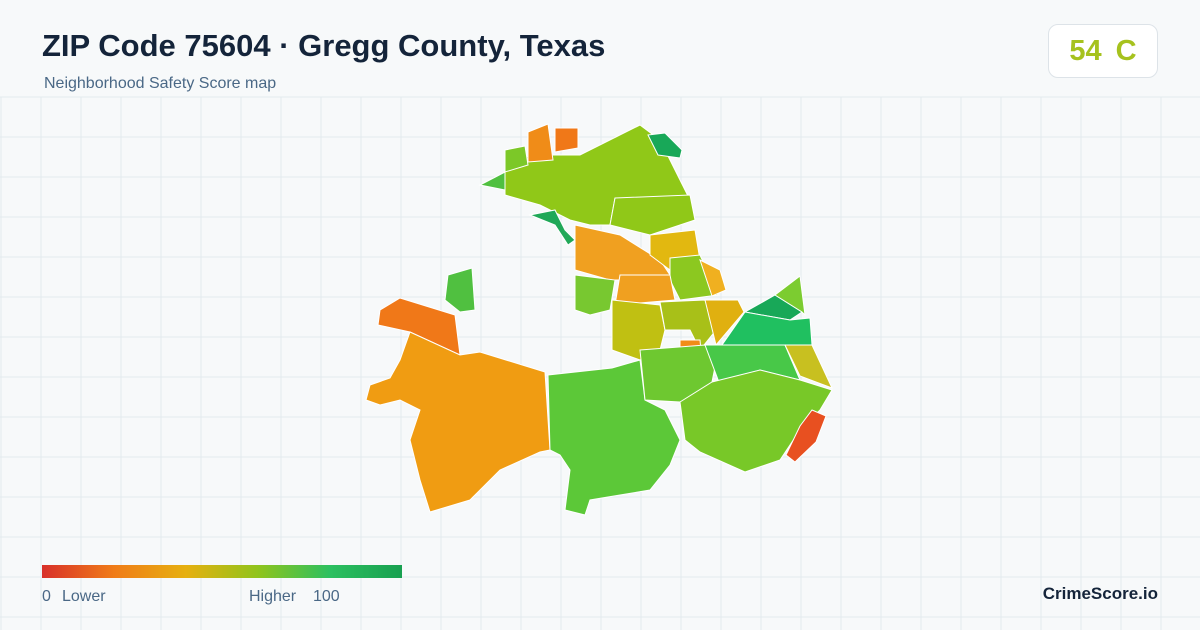 Image resolution: width=1200 pixels, height=630 pixels. Describe the element at coordinates (1126, 50) in the screenshot. I see `grade: C` at that location.